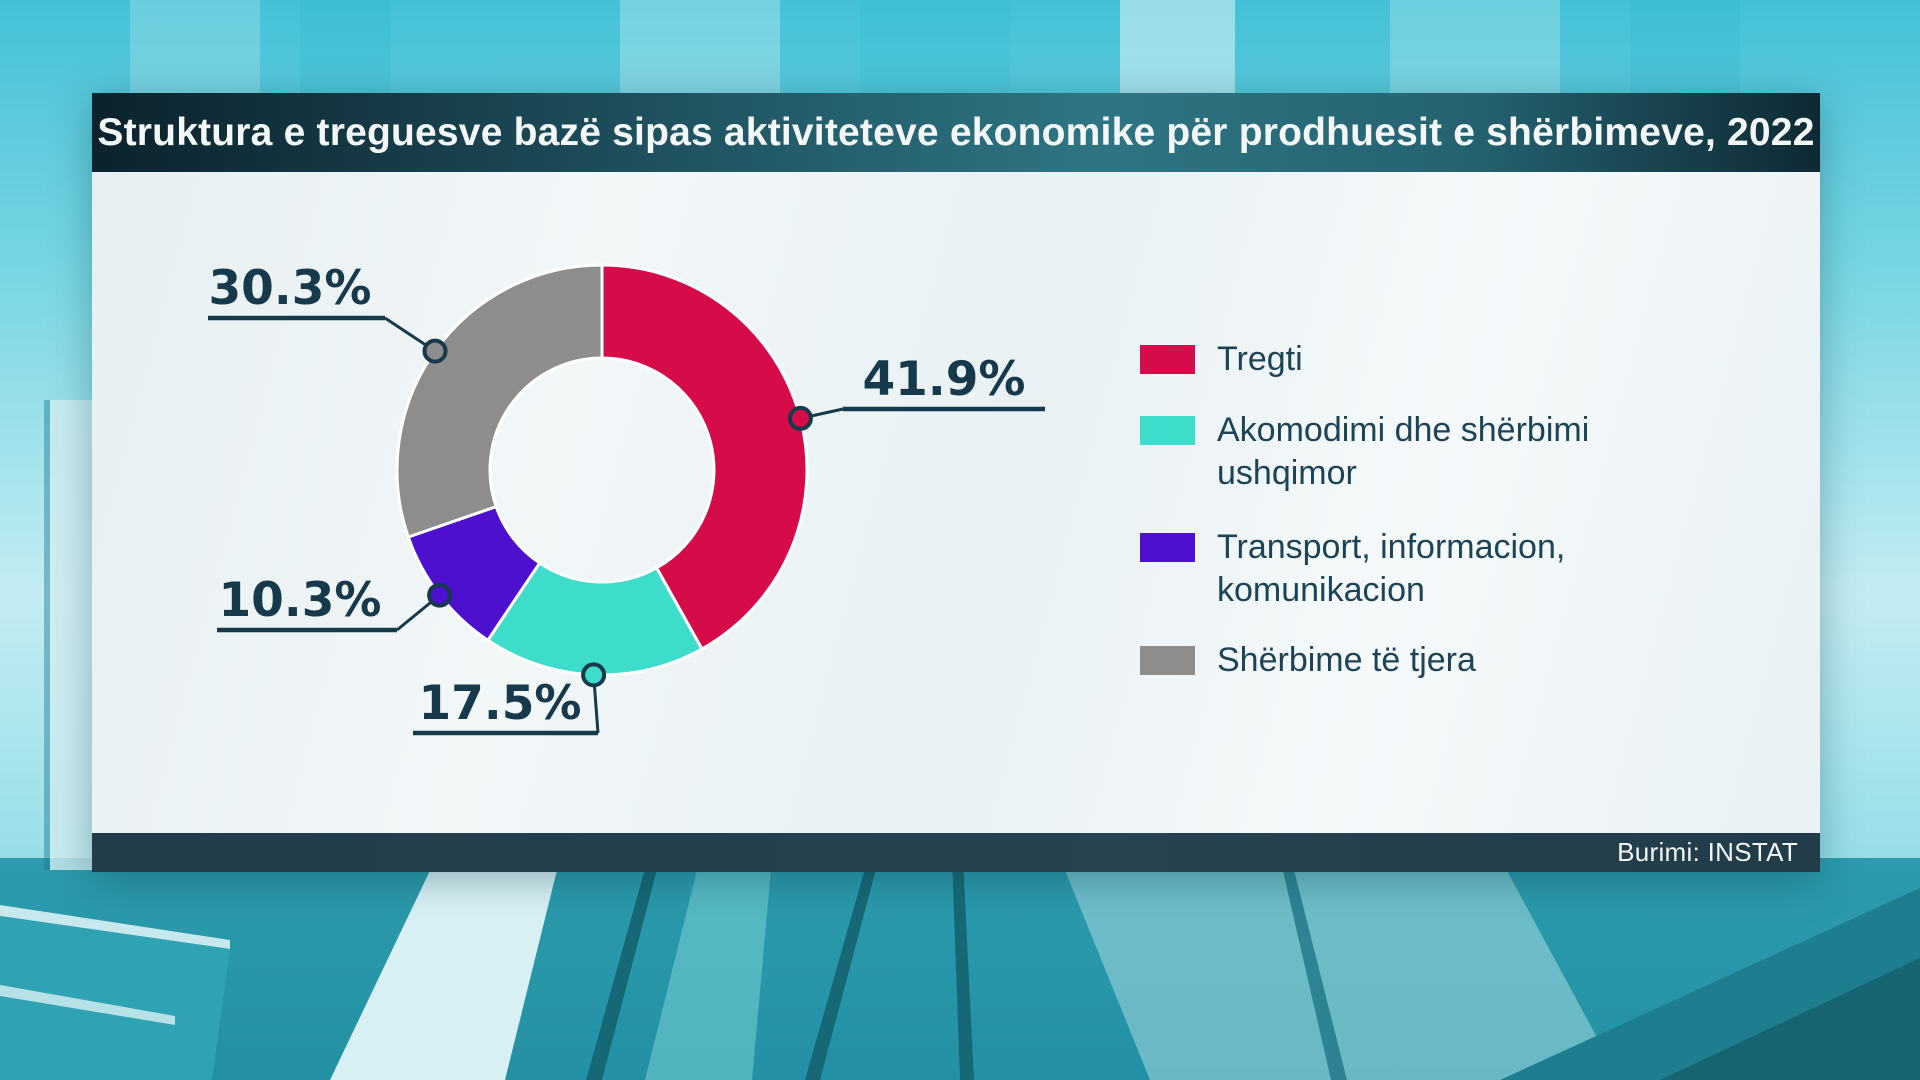 This screenshot has width=1920, height=1080. I want to click on donut-slice-akomodimi-dhe-shërbimi-ushqimor, so click(595, 619).